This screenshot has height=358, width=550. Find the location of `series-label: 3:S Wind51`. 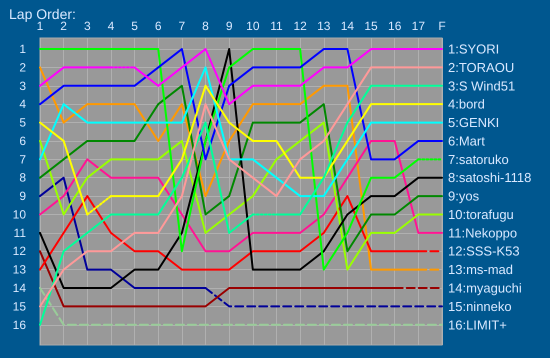

series-label: 3:S Wind51 is located at coordinates (482, 86).